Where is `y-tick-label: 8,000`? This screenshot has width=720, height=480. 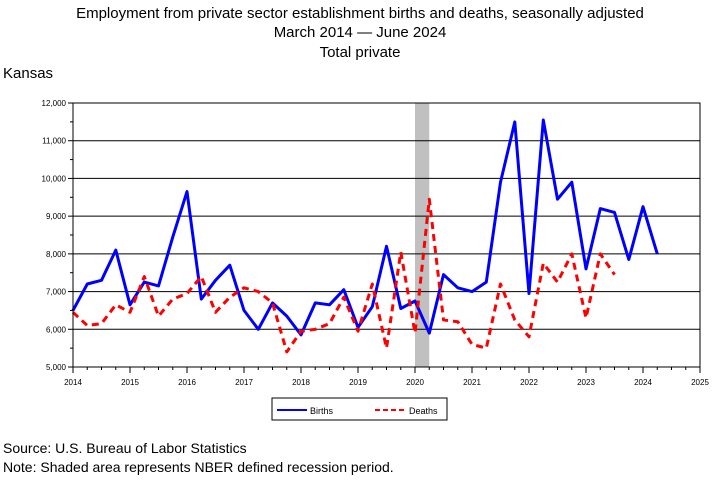 y-tick-label: 8,000 is located at coordinates (56, 254).